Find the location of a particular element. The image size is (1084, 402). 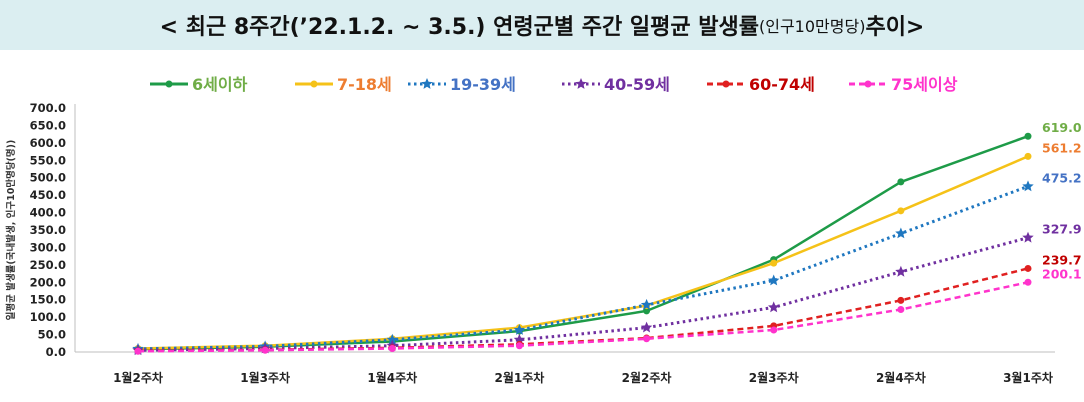

data-label: 327.9 is located at coordinates (1062, 229).